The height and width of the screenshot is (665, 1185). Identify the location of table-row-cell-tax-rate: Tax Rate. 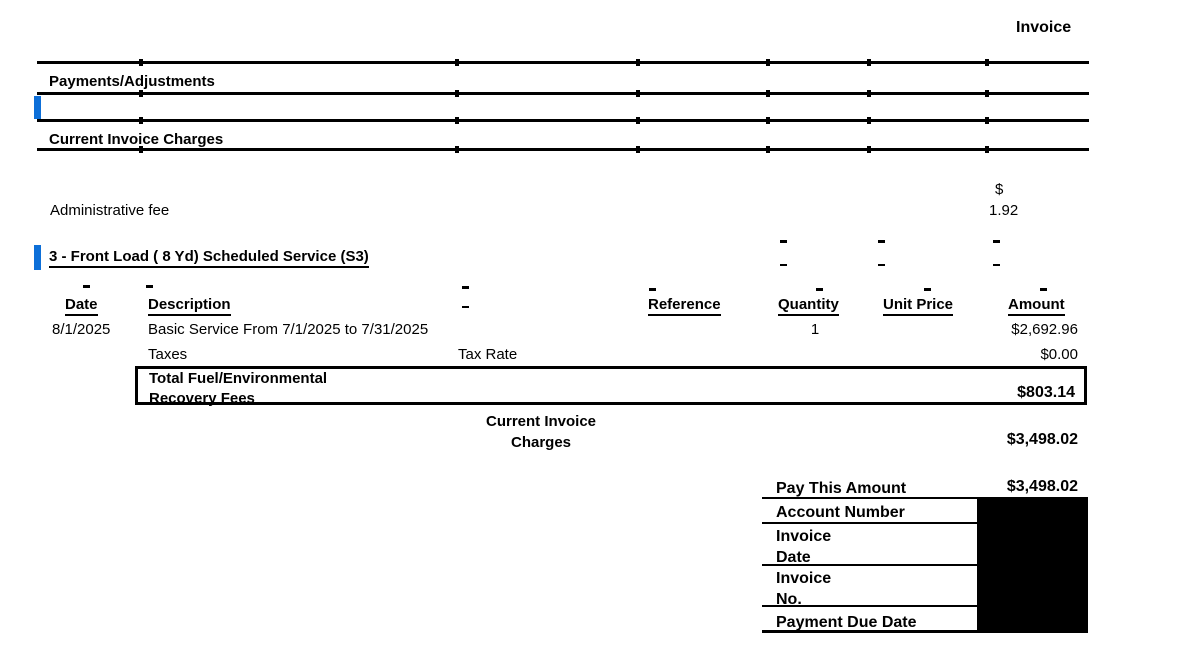
(488, 354).